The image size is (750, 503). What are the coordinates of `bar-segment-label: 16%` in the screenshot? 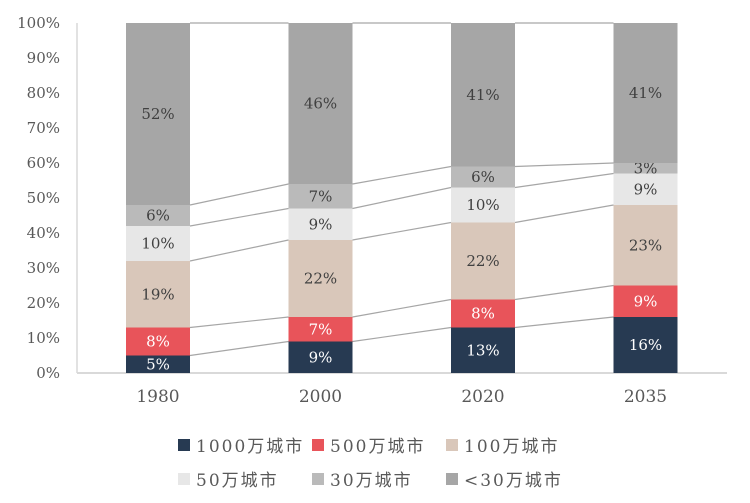 It's located at (645, 345).